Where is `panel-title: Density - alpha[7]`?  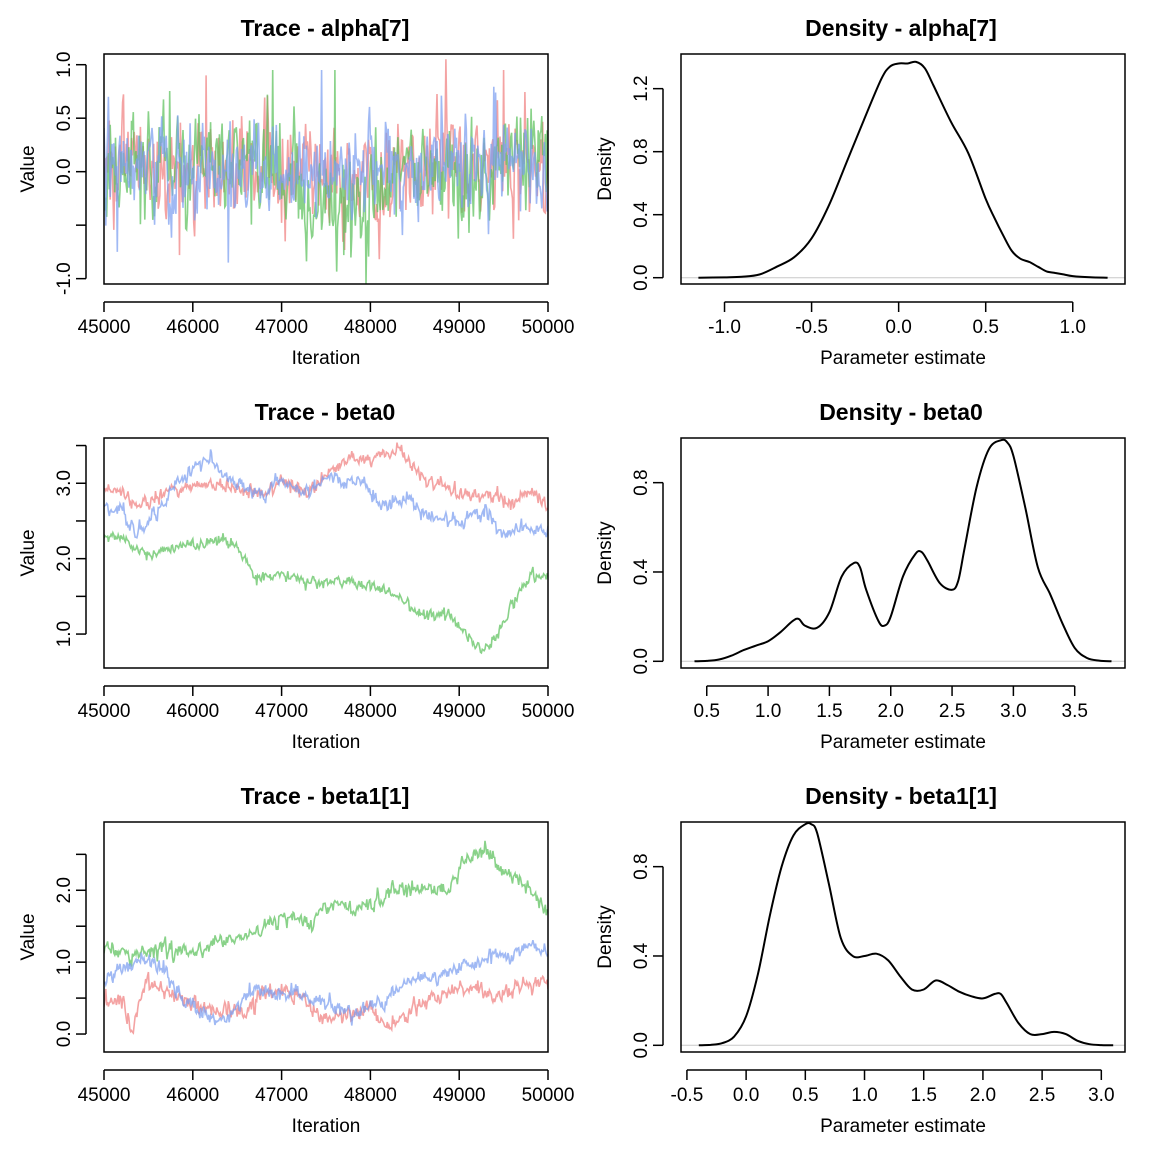 panel-title: Density - alpha[7] is located at coordinates (901, 28).